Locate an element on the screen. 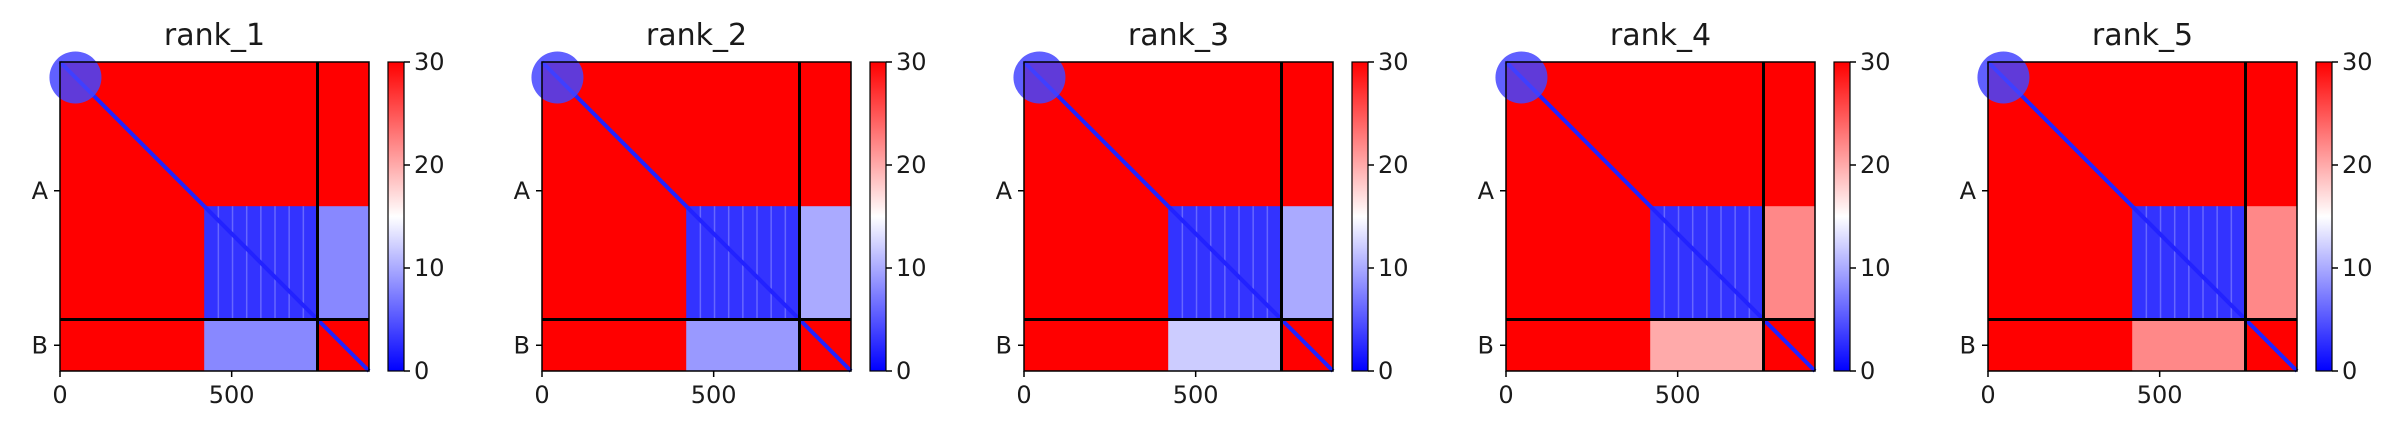  panel-title: rank_1 is located at coordinates (214, 35).